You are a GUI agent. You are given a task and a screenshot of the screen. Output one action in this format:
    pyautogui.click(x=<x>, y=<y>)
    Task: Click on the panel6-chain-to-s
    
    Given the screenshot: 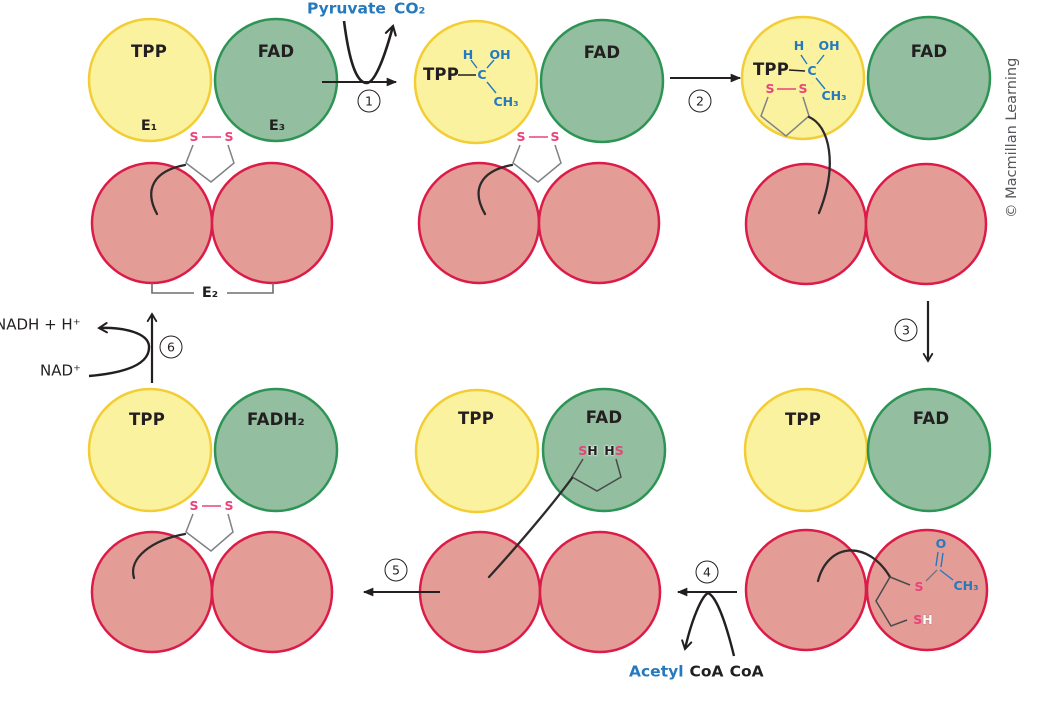 What is the action you would take?
    pyautogui.click(x=900, y=581)
    